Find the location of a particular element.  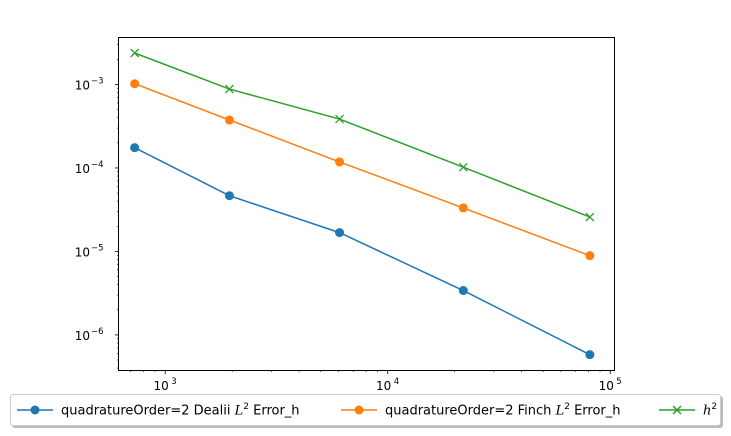

y-tick-label-exponent: −5 is located at coordinates (97, 248).